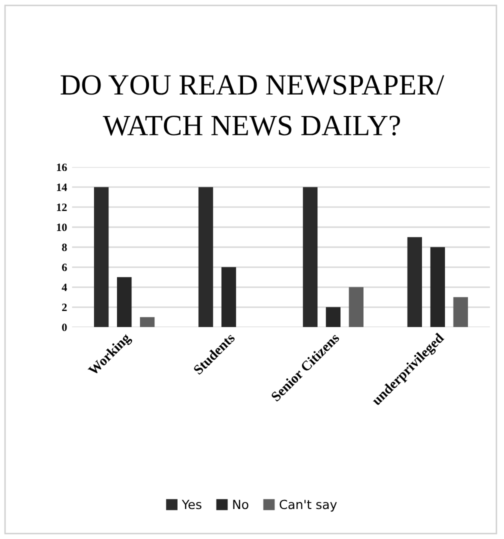 Image resolution: width=504 pixels, height=539 pixels. Describe the element at coordinates (61, 207) in the screenshot. I see `y-tick-label: 12` at that location.